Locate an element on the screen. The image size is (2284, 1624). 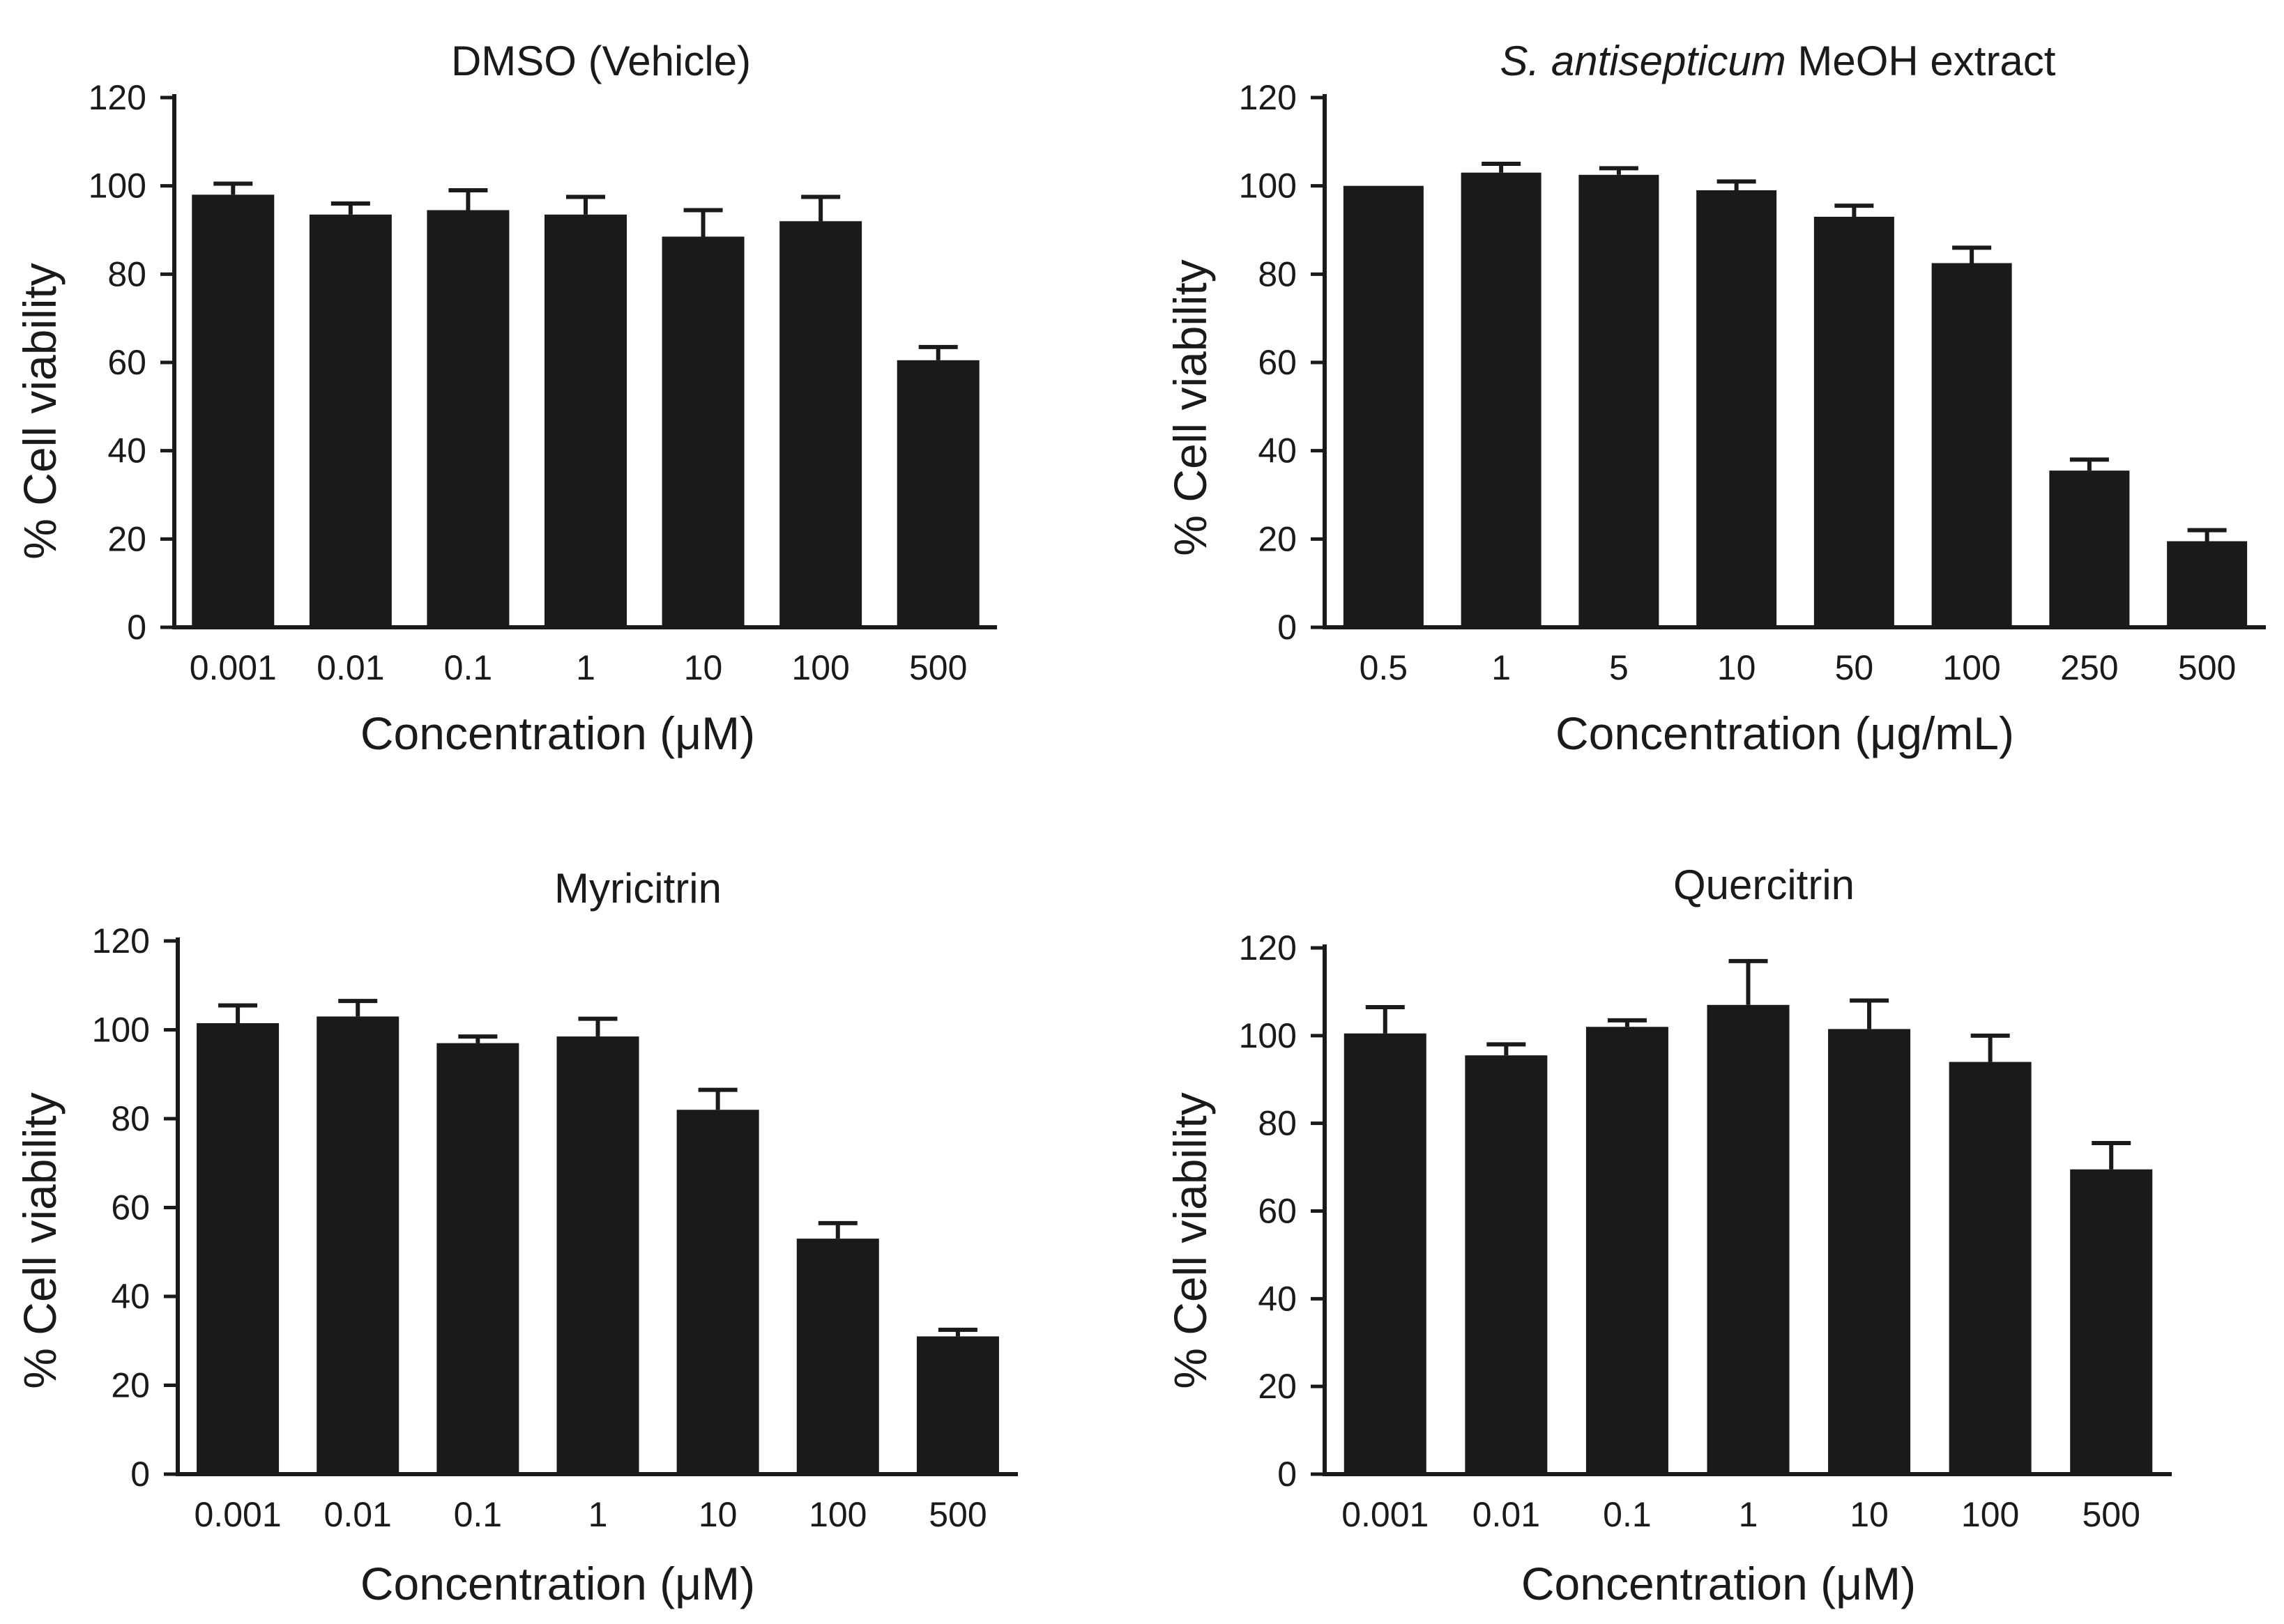
chart-title: Myricitrin is located at coordinates (638, 888).